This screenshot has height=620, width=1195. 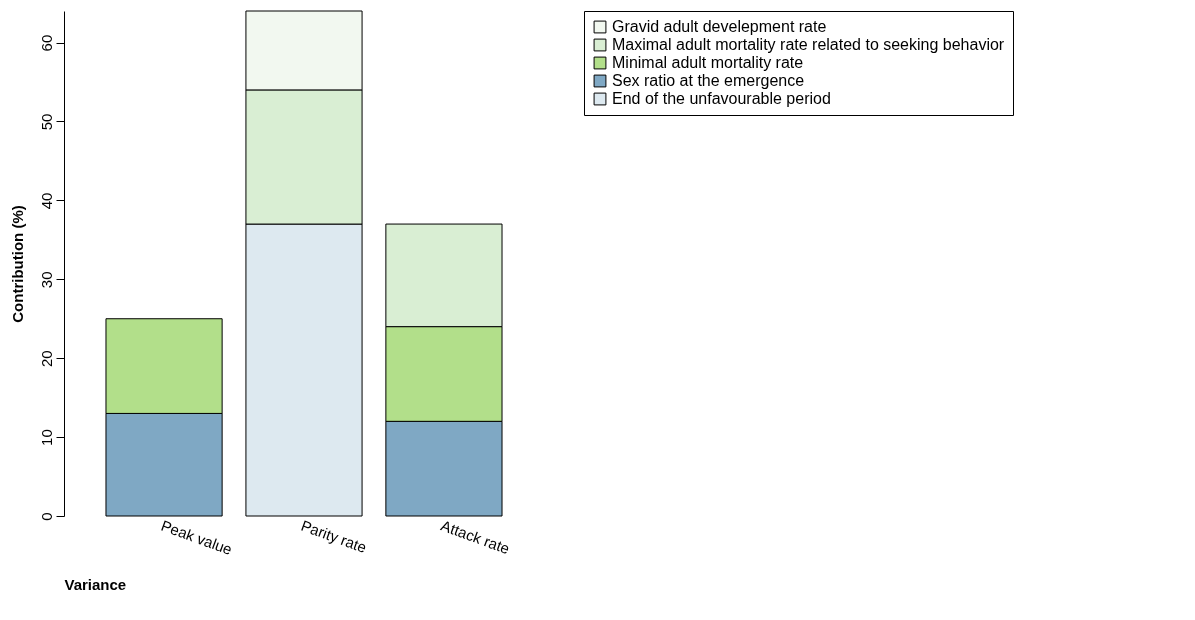 I want to click on legend-label: Maximal adult mortality rate related to seeking behavior, so click(x=808, y=44).